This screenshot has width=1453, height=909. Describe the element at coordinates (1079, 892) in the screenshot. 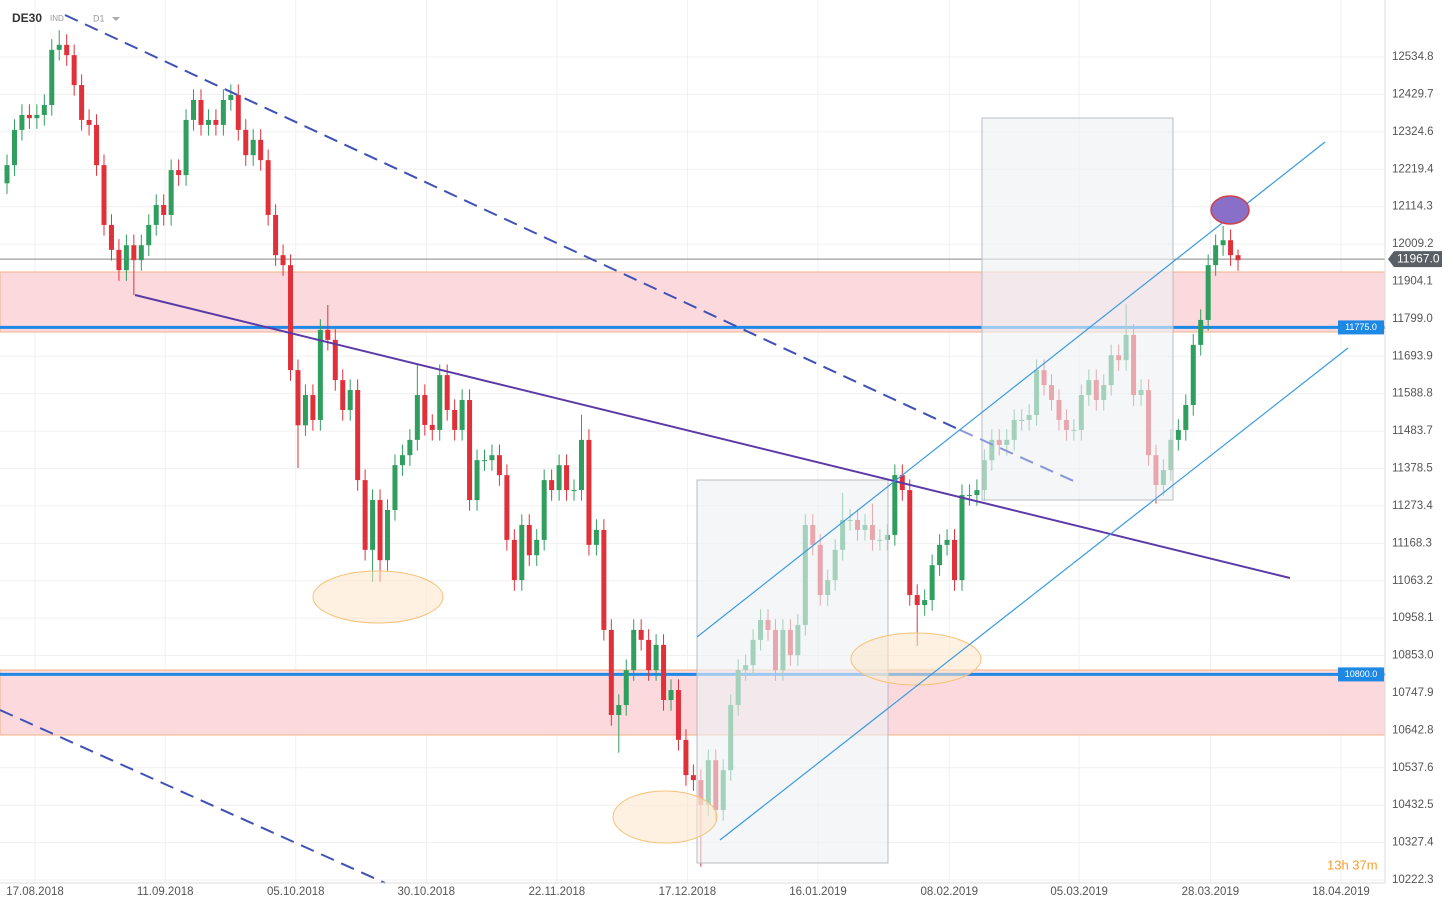

I see `x-tick-label: 05.03.2019` at that location.